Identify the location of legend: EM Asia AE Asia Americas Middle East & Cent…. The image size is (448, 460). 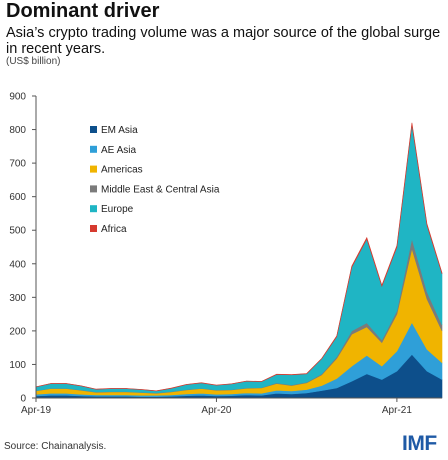
(155, 180).